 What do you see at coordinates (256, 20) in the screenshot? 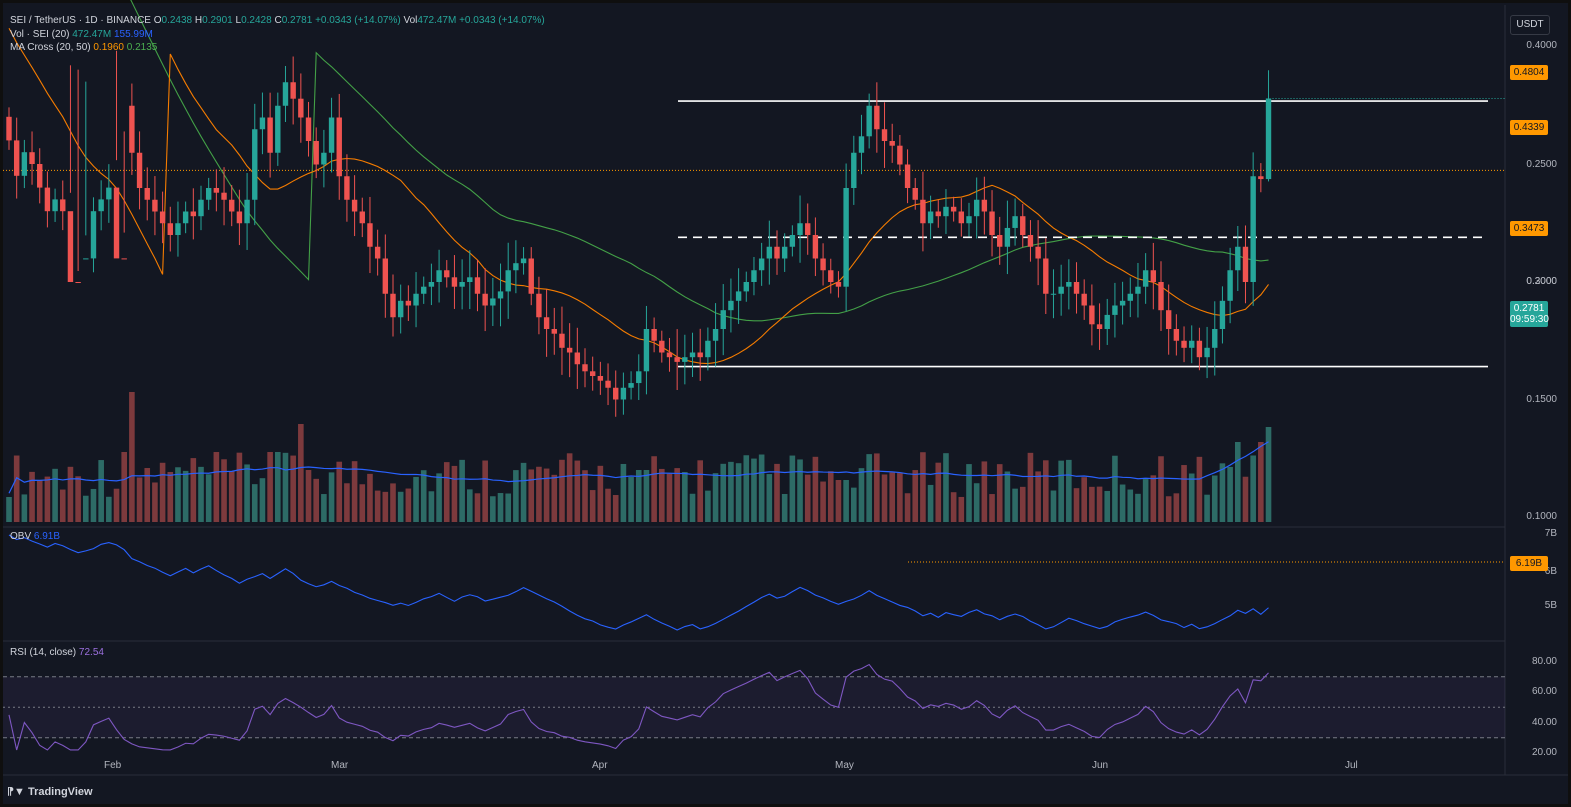
I see `low-value: 0.2428` at bounding box center [256, 20].